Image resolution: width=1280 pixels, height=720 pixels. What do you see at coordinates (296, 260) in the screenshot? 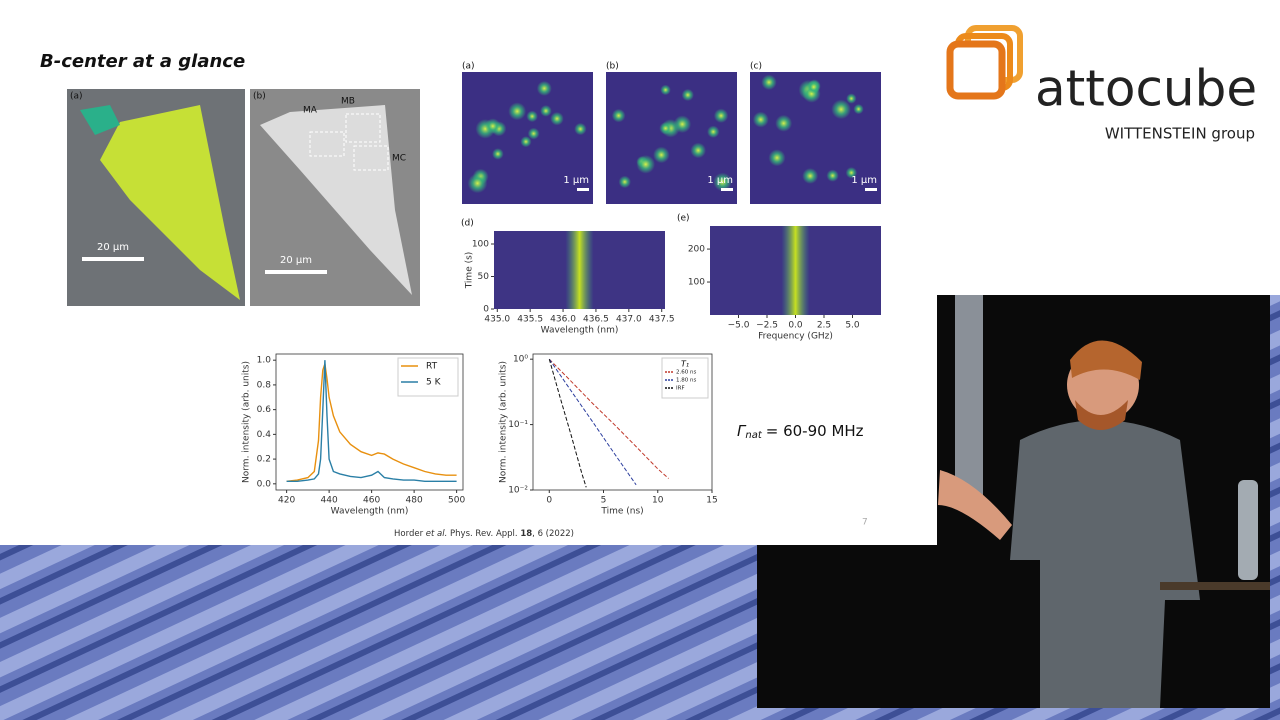
I see `scale-bar-label: 20 µm` at bounding box center [296, 260].